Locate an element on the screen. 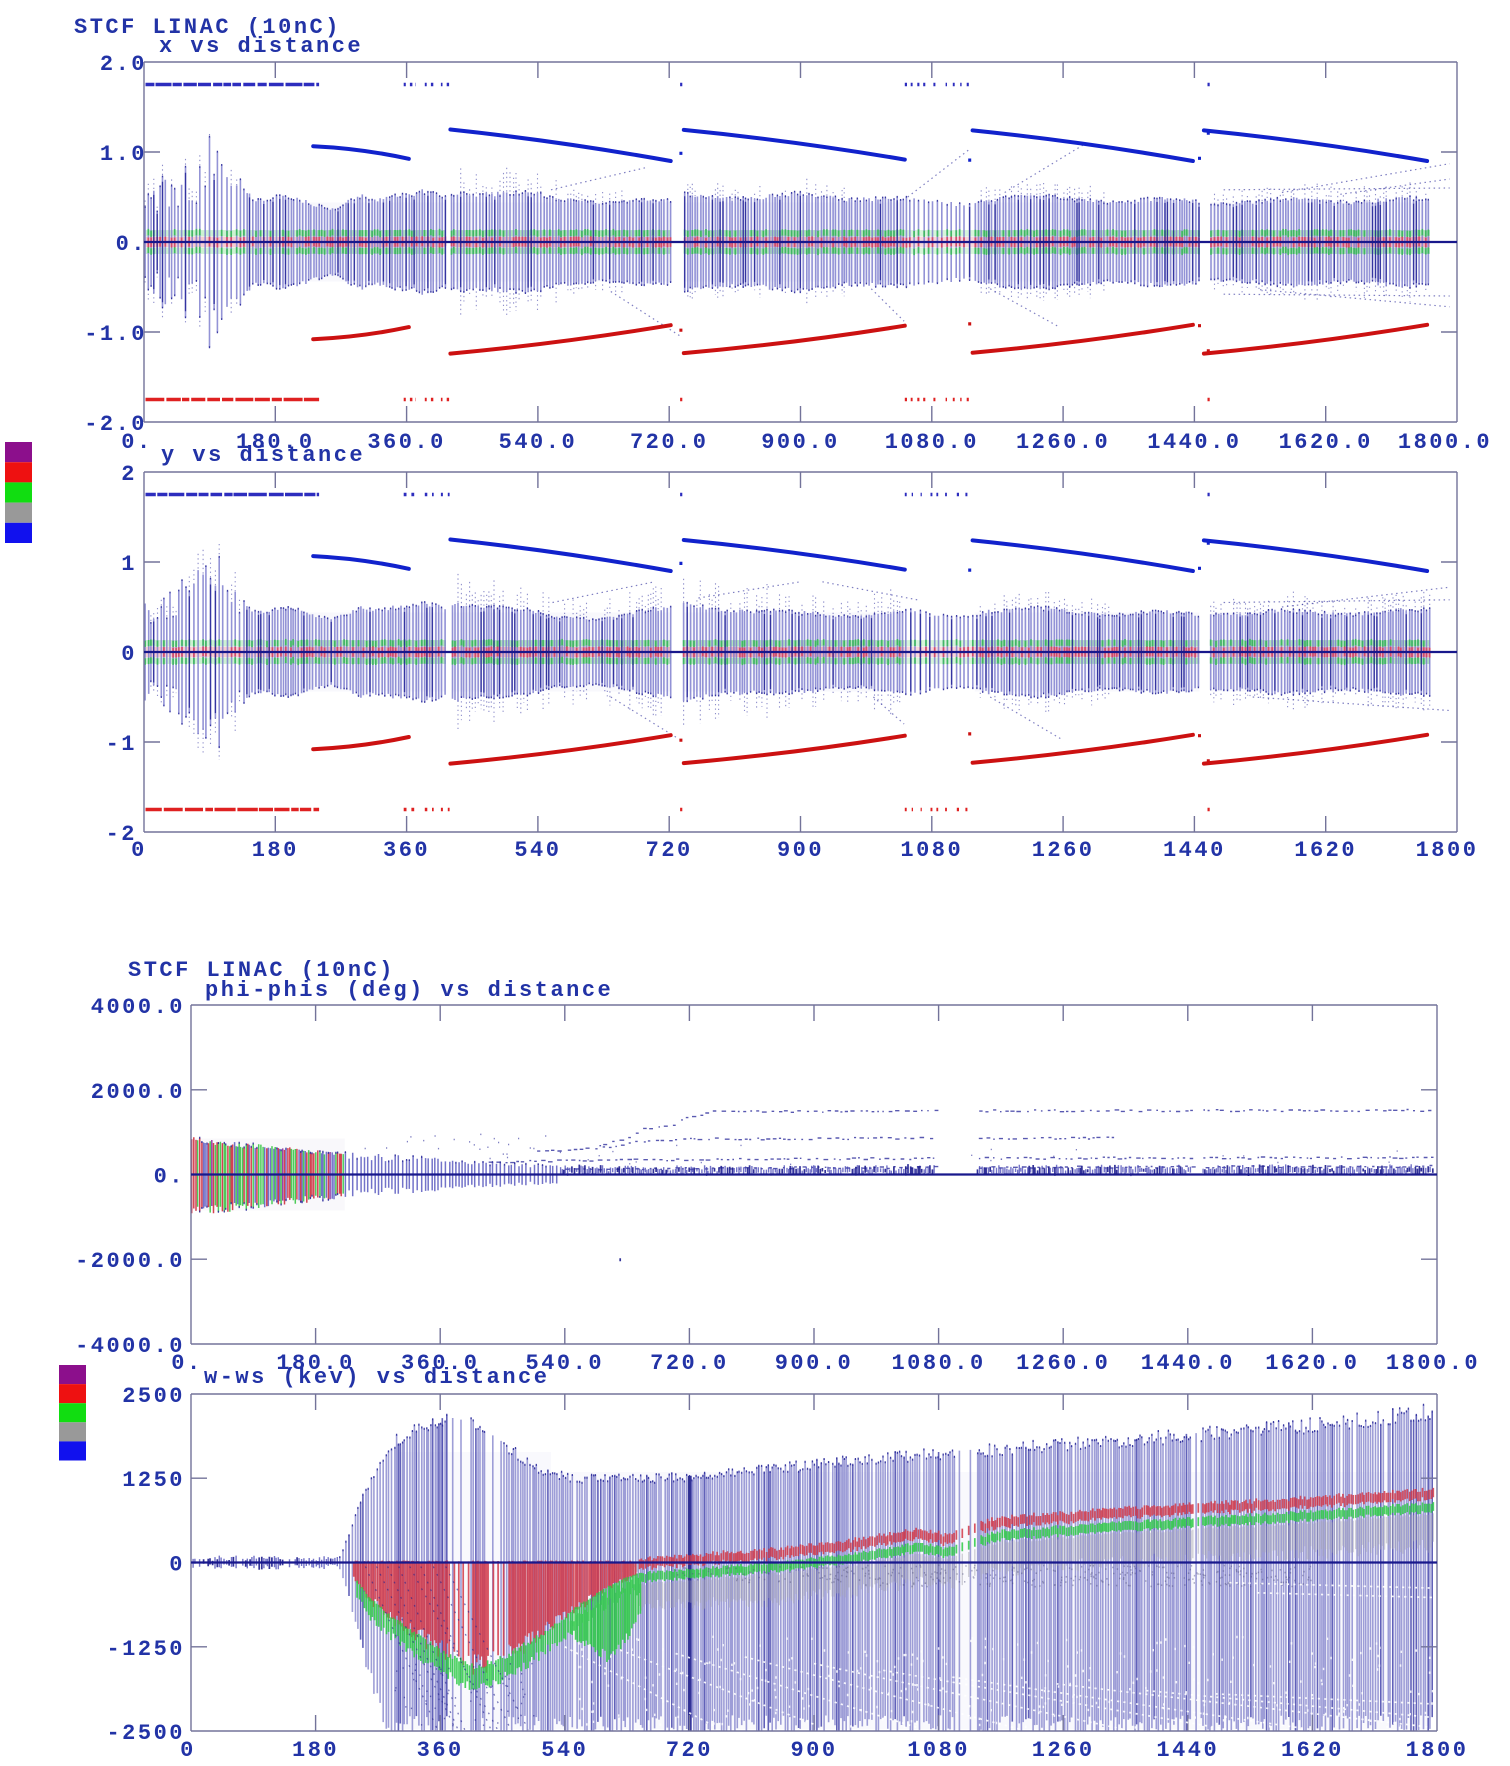 The height and width of the screenshot is (1766, 1510). svg-text: 2500 is located at coordinates (153, 1396).